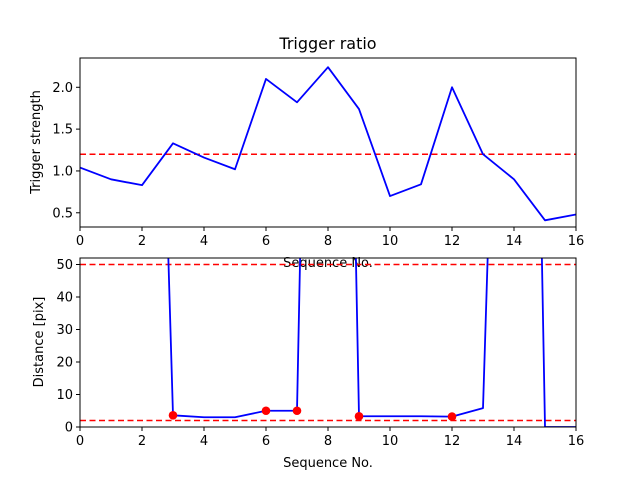 Image resolution: width=640 pixels, height=480 pixels. I want to click on y-tick-label: 50, so click(64, 265).